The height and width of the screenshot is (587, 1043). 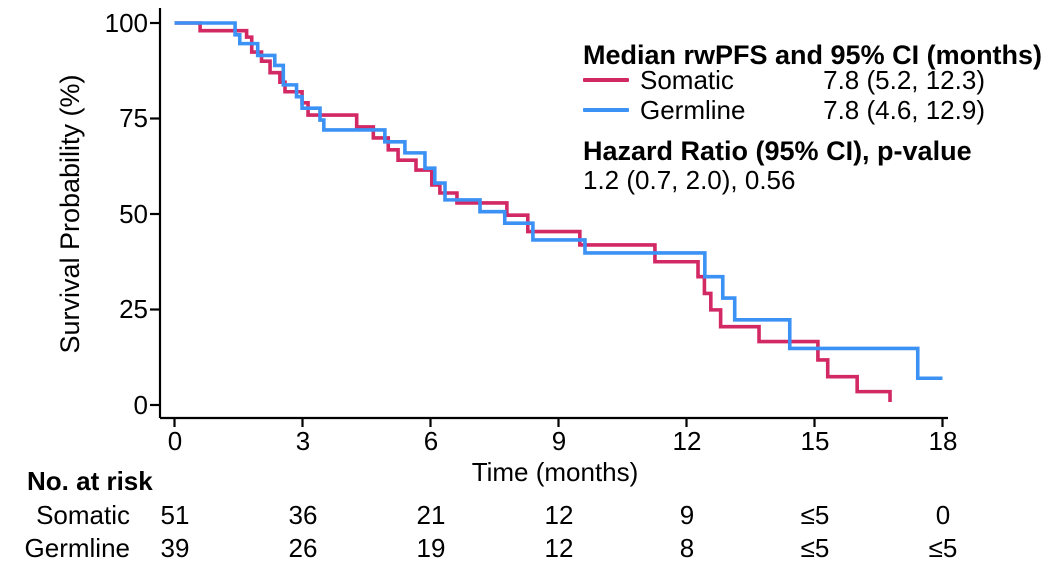 What do you see at coordinates (77, 548) in the screenshot?
I see `risk-row-label-germline: Germline` at bounding box center [77, 548].